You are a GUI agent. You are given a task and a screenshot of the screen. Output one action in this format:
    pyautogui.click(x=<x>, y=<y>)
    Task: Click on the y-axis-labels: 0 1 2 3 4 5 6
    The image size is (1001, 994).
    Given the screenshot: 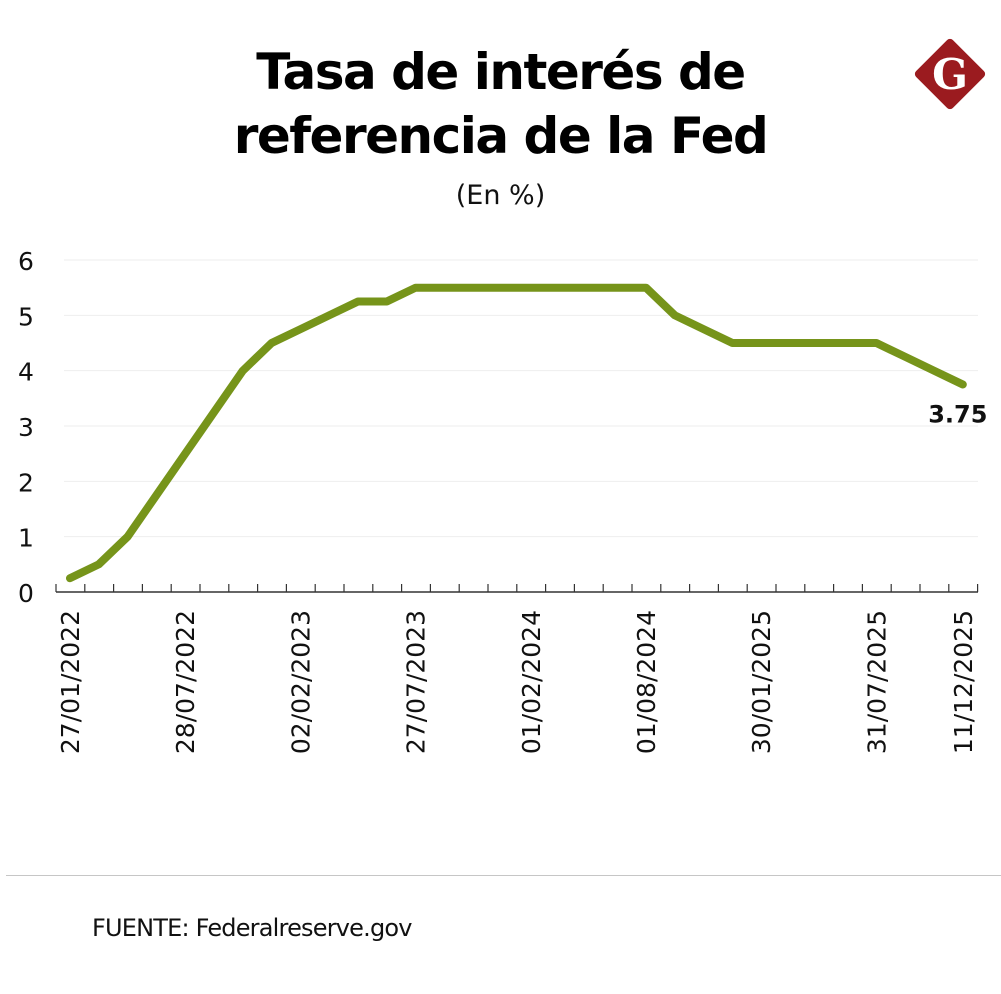 What is the action you would take?
    pyautogui.click(x=26, y=427)
    